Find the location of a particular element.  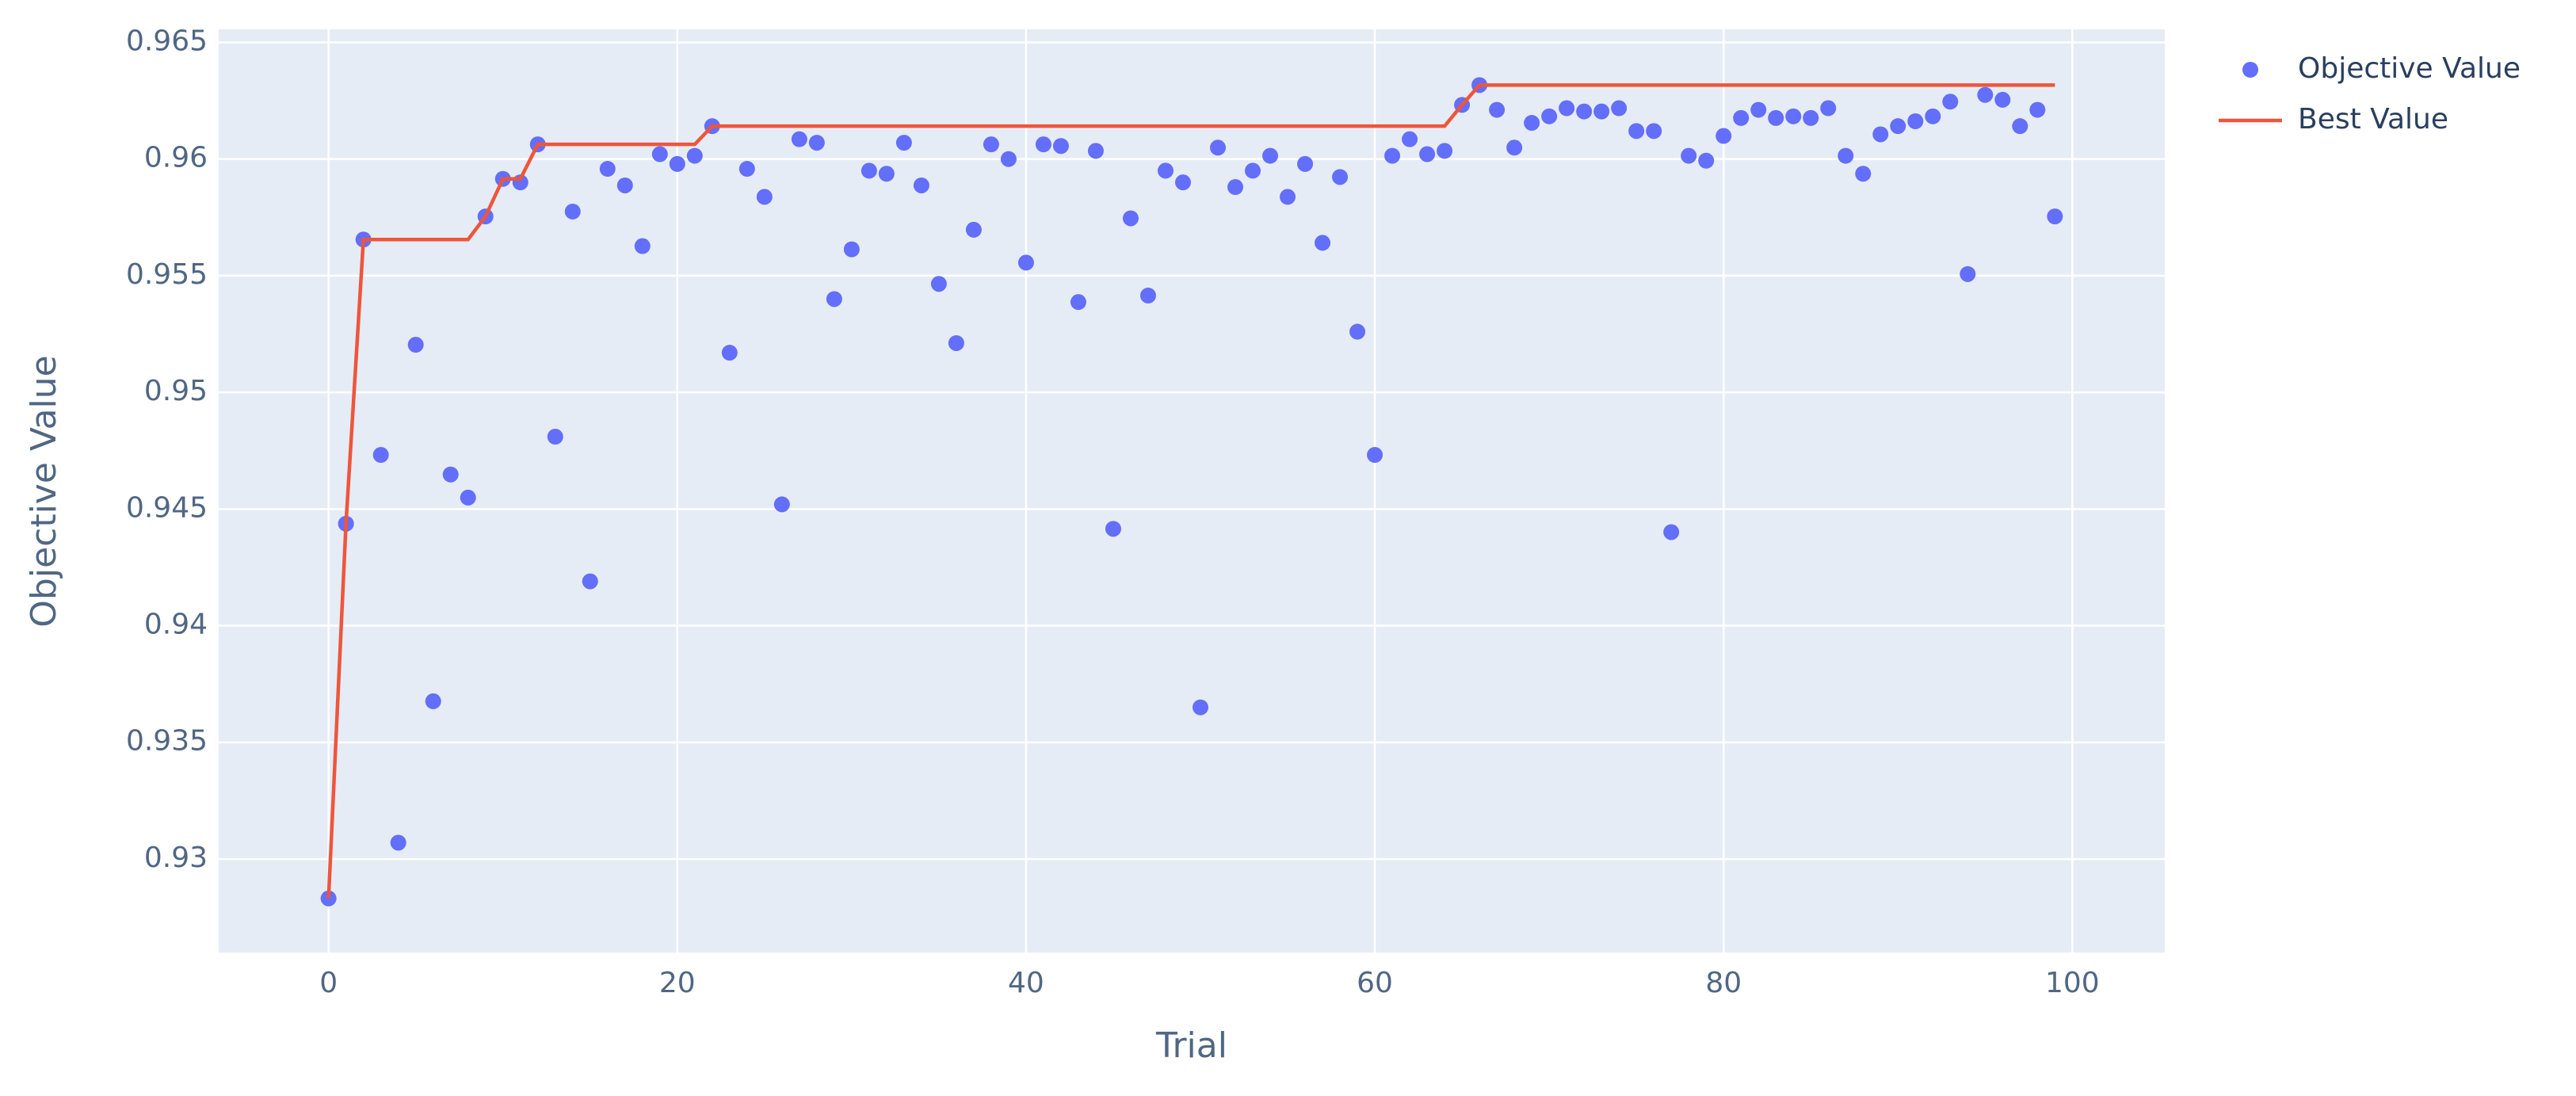

y-tick-label: 0.965 is located at coordinates (167, 41).